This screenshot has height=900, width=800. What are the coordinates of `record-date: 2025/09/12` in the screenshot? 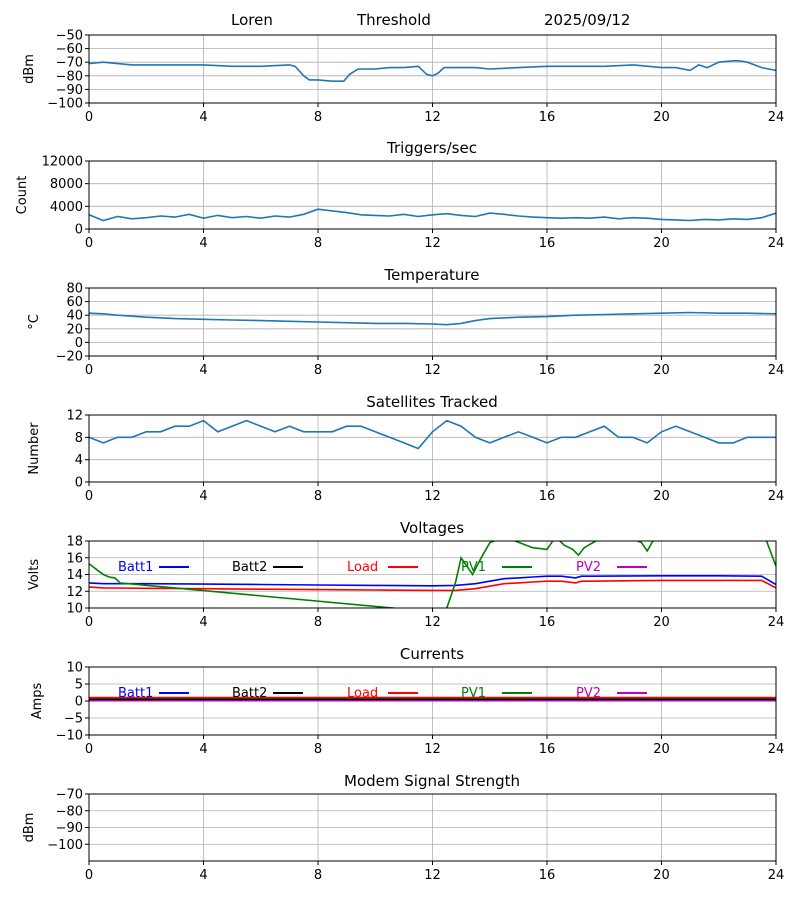 It's located at (587, 20).